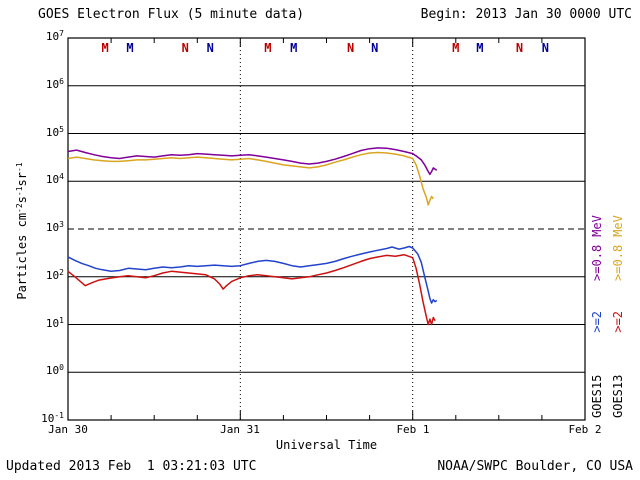  I want to click on series-goes13-0.8-mev, so click(250, 178).